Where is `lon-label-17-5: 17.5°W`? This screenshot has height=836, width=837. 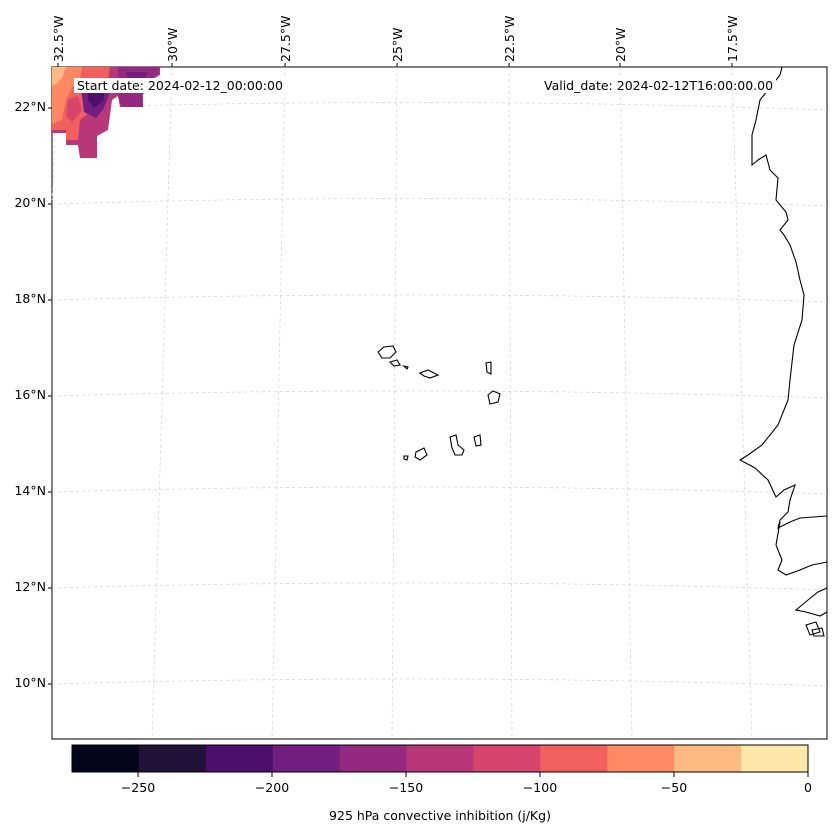 lon-label-17-5: 17.5°W is located at coordinates (732, 38).